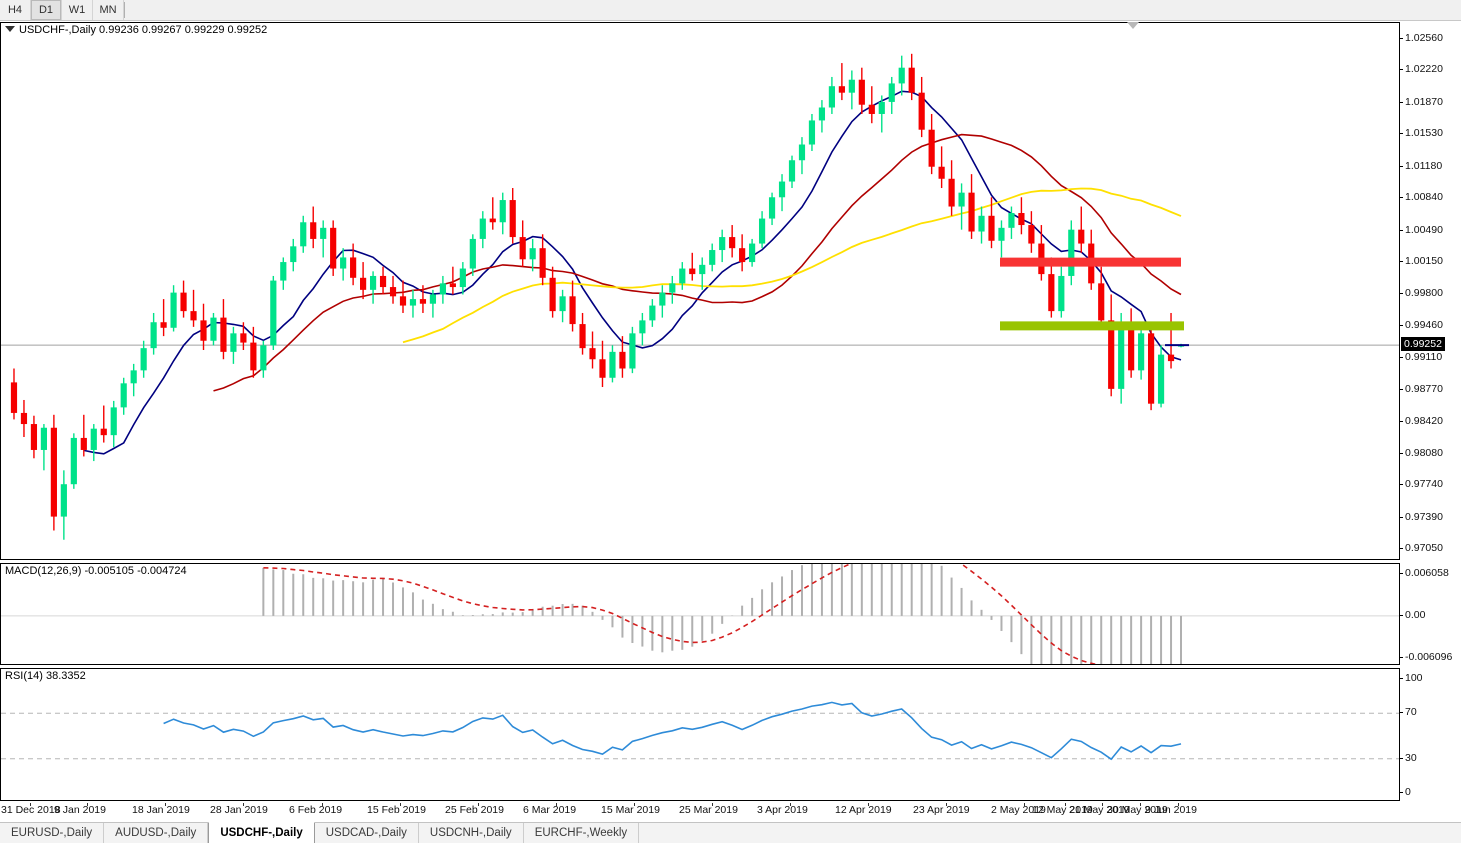  Describe the element at coordinates (1424, 293) in the screenshot. I see `price-tick-label: 0.99800` at that location.